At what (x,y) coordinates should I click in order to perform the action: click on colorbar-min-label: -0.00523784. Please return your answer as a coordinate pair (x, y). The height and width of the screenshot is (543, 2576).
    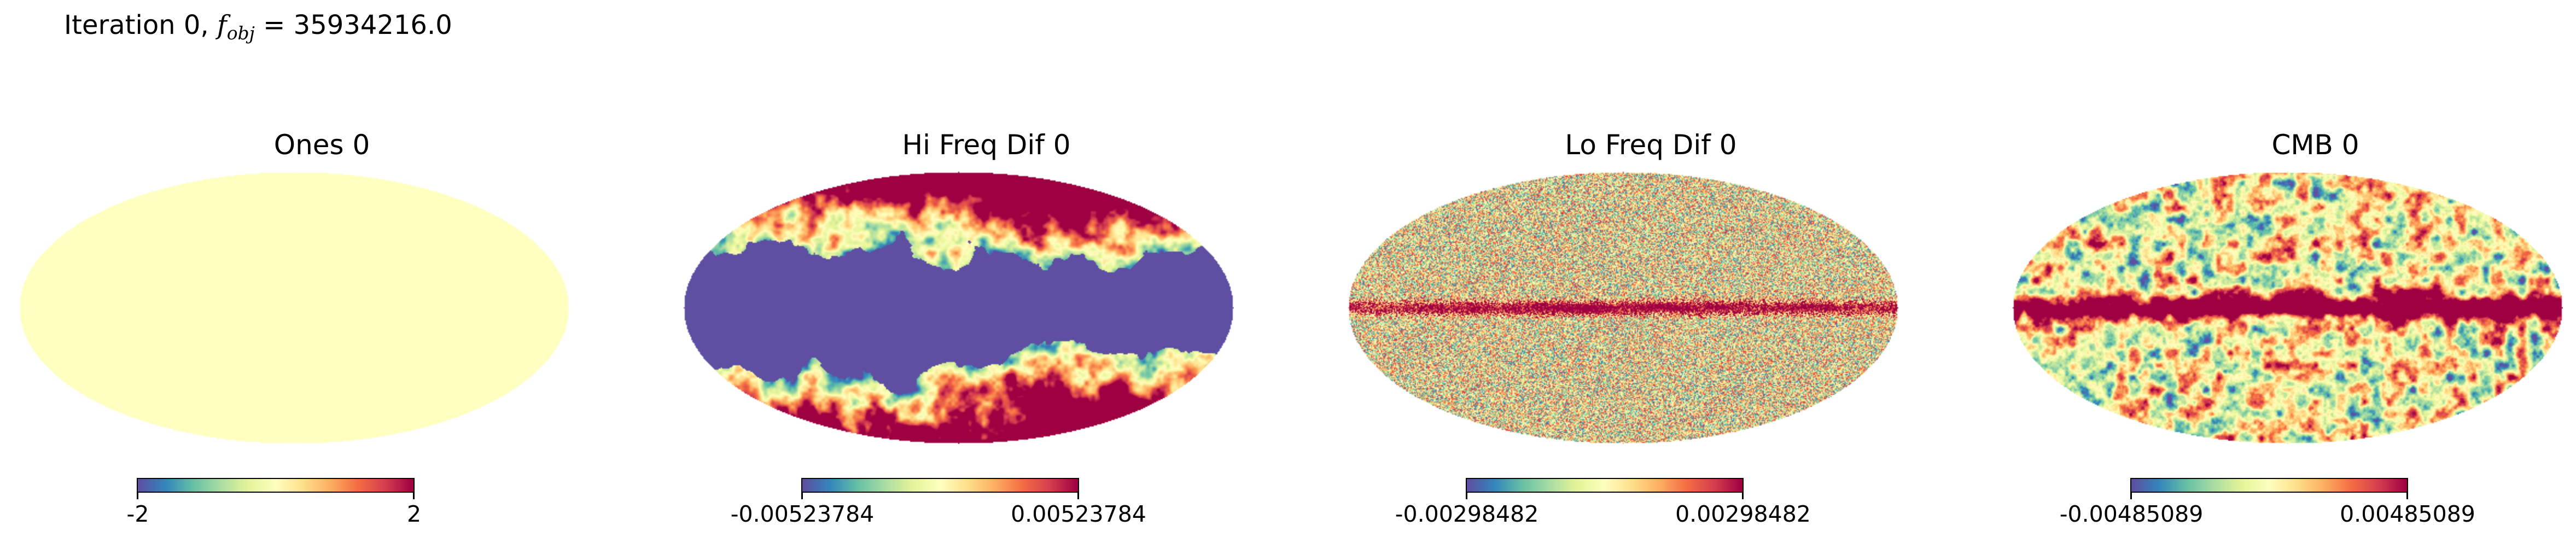
    Looking at the image, I should click on (802, 514).